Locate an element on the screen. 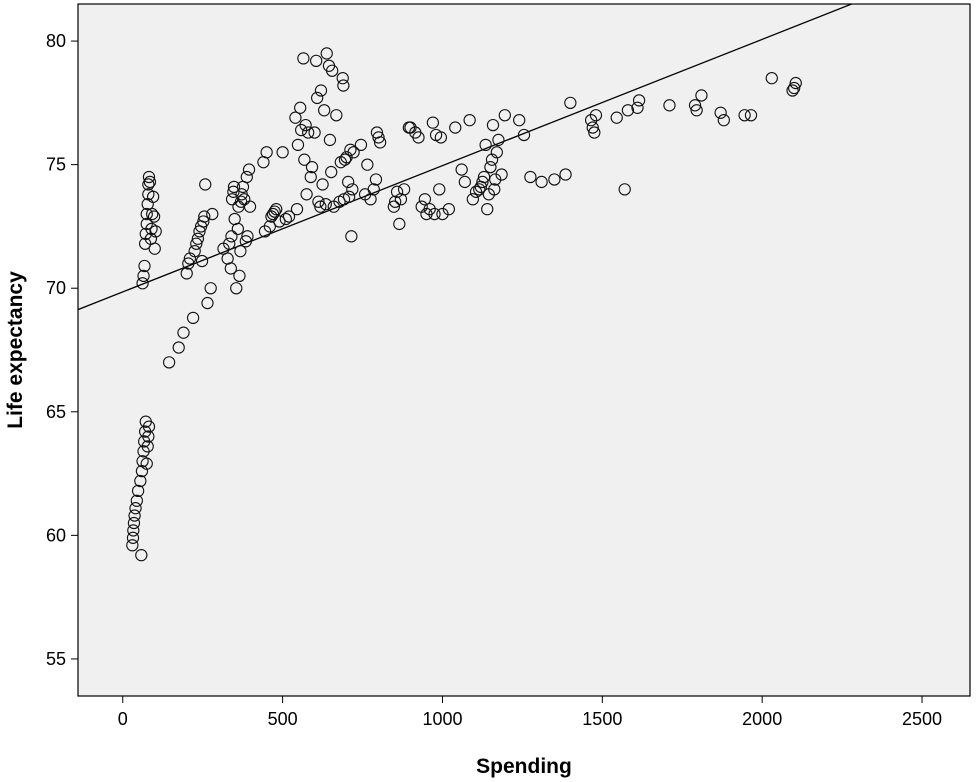 This screenshot has width=976, height=782. x-tick-label: 500 is located at coordinates (283, 719).